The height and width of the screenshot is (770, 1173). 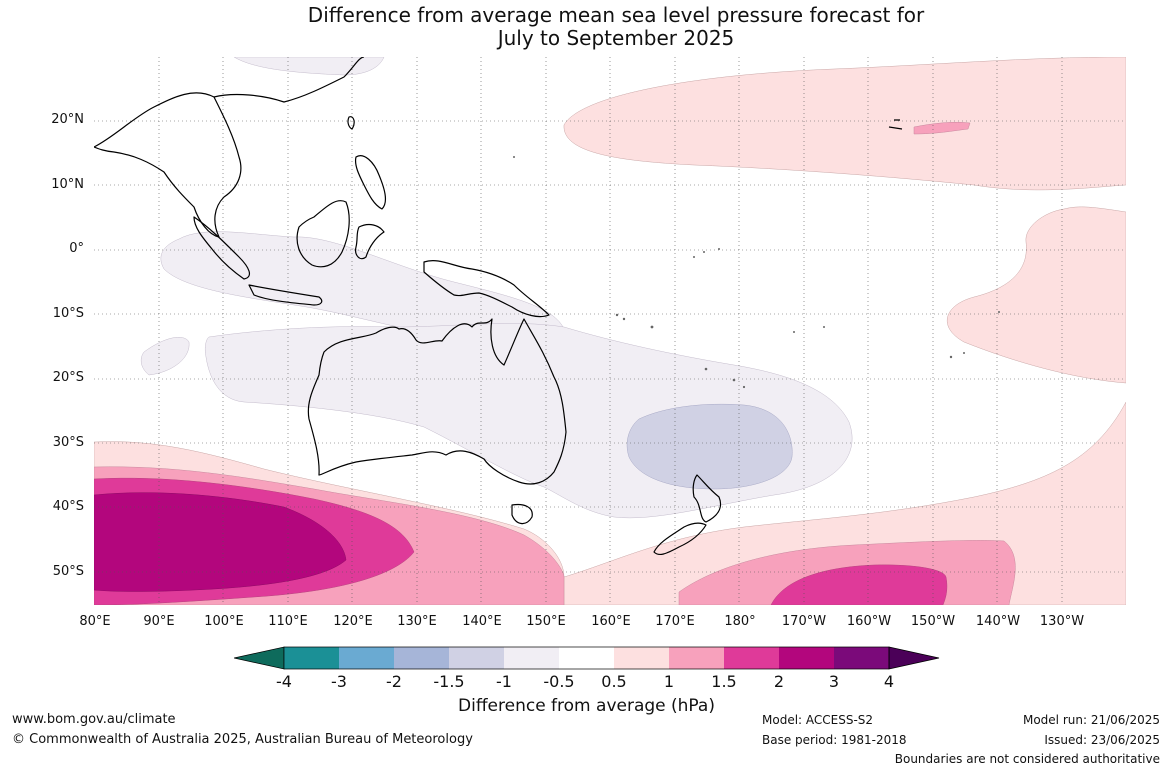 I want to click on lon-label-180: 180°, so click(x=740, y=621).